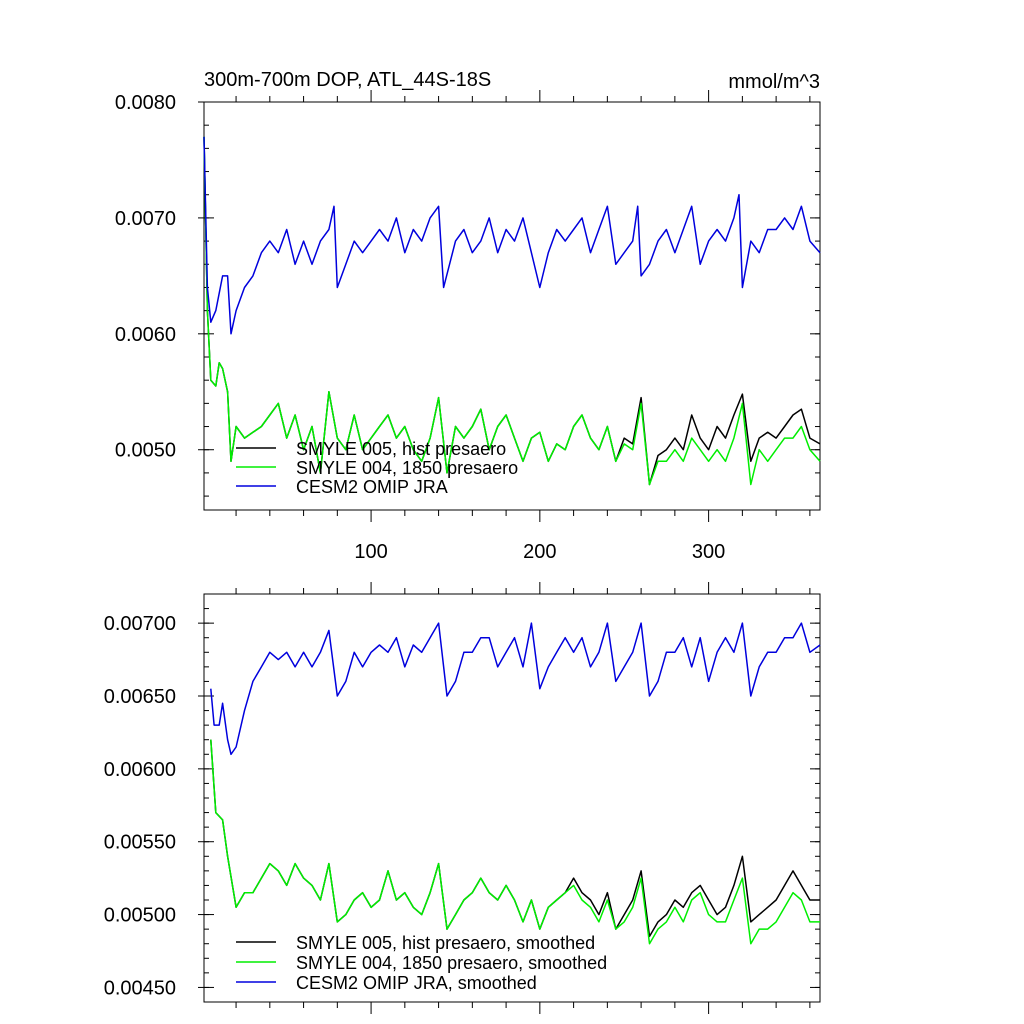  Describe the element at coordinates (708, 552) in the screenshot. I see `x-tick-label: 300` at that location.